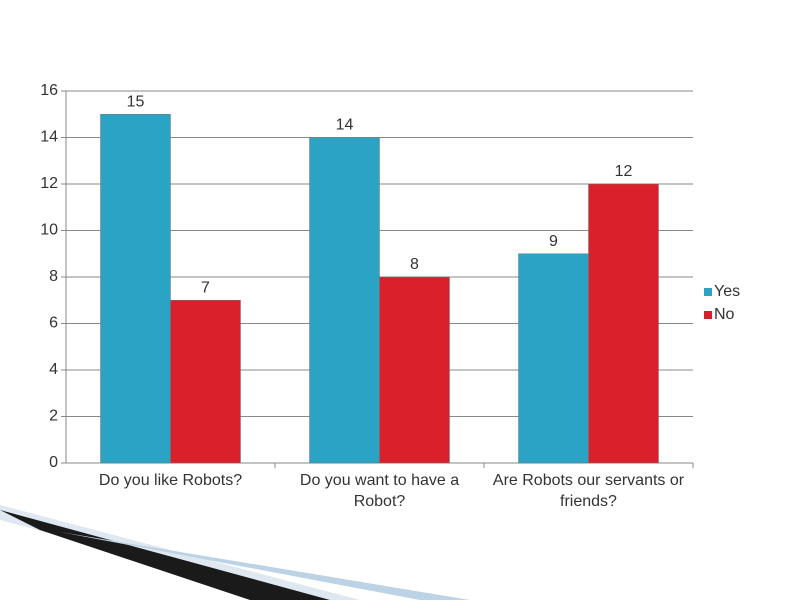 The image size is (800, 600). What do you see at coordinates (205, 287) in the screenshot?
I see `data-label: 7` at bounding box center [205, 287].